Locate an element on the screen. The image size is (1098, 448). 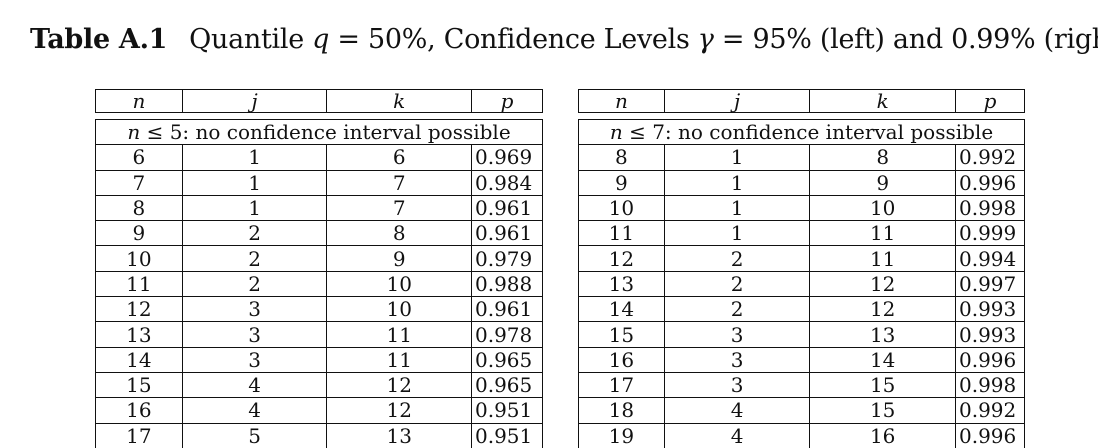
cell-k: 12 is located at coordinates (399, 410).